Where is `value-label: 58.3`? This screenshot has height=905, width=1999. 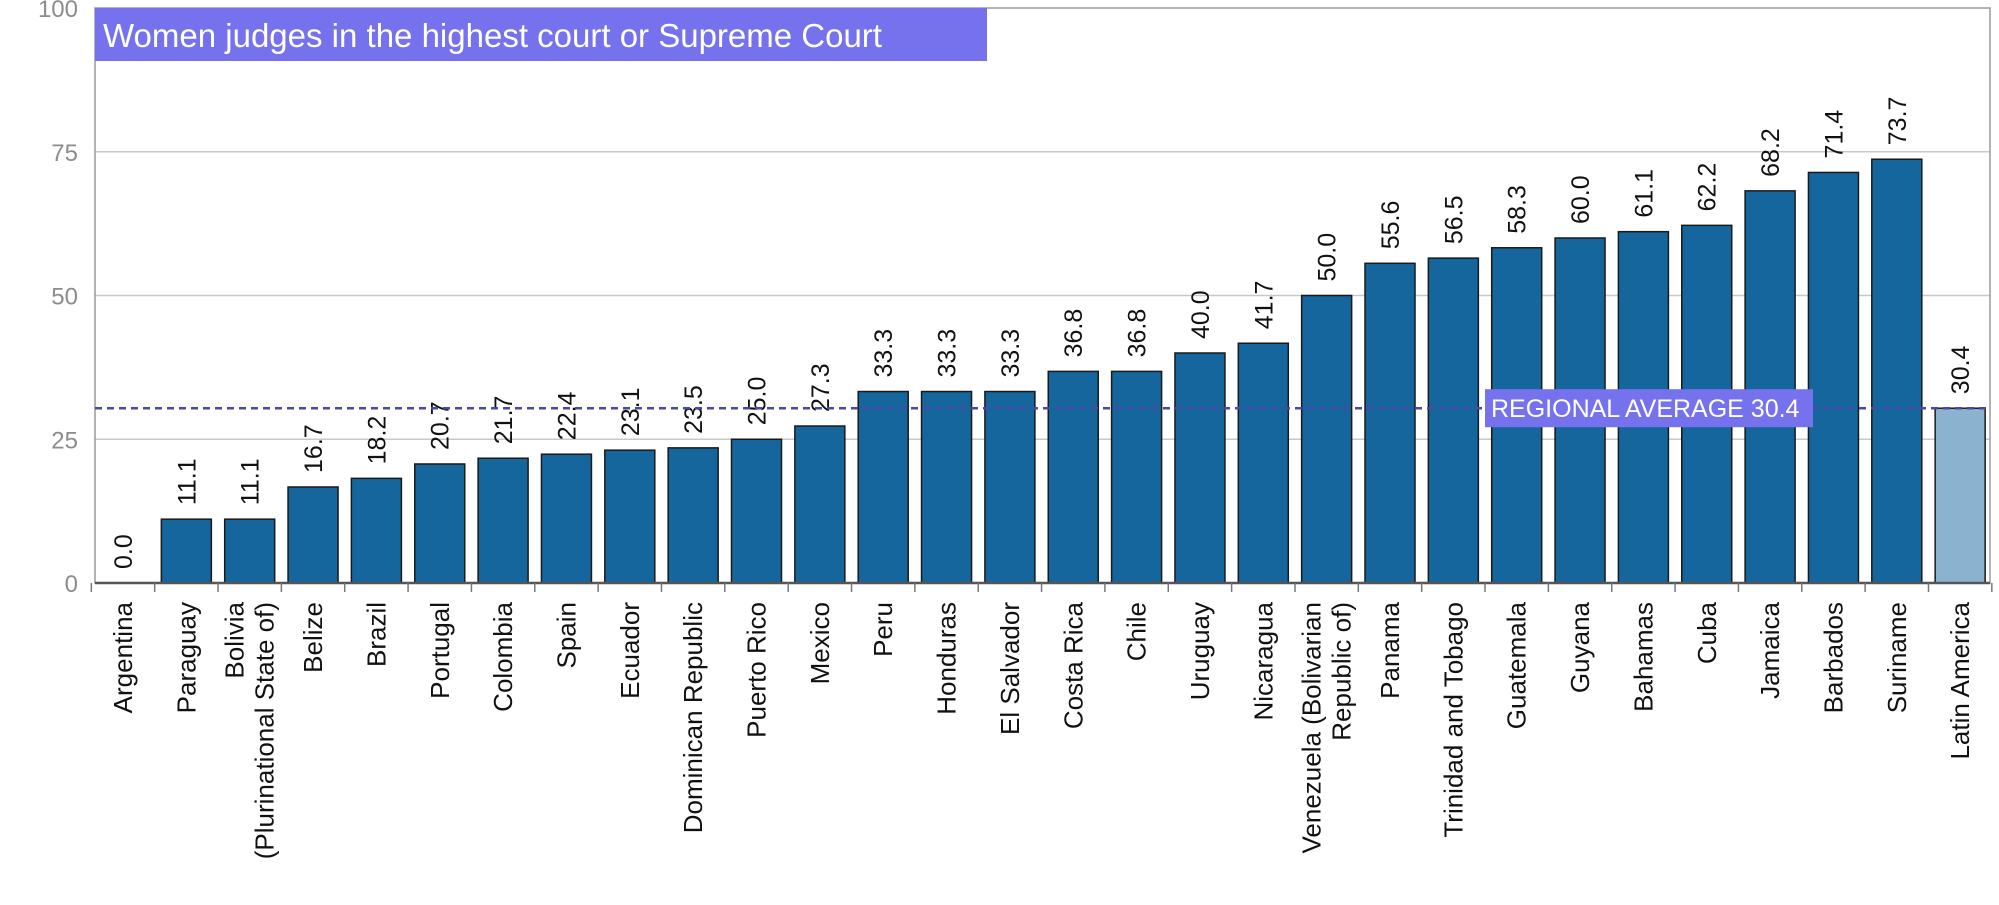
value-label: 58.3 is located at coordinates (1518, 209).